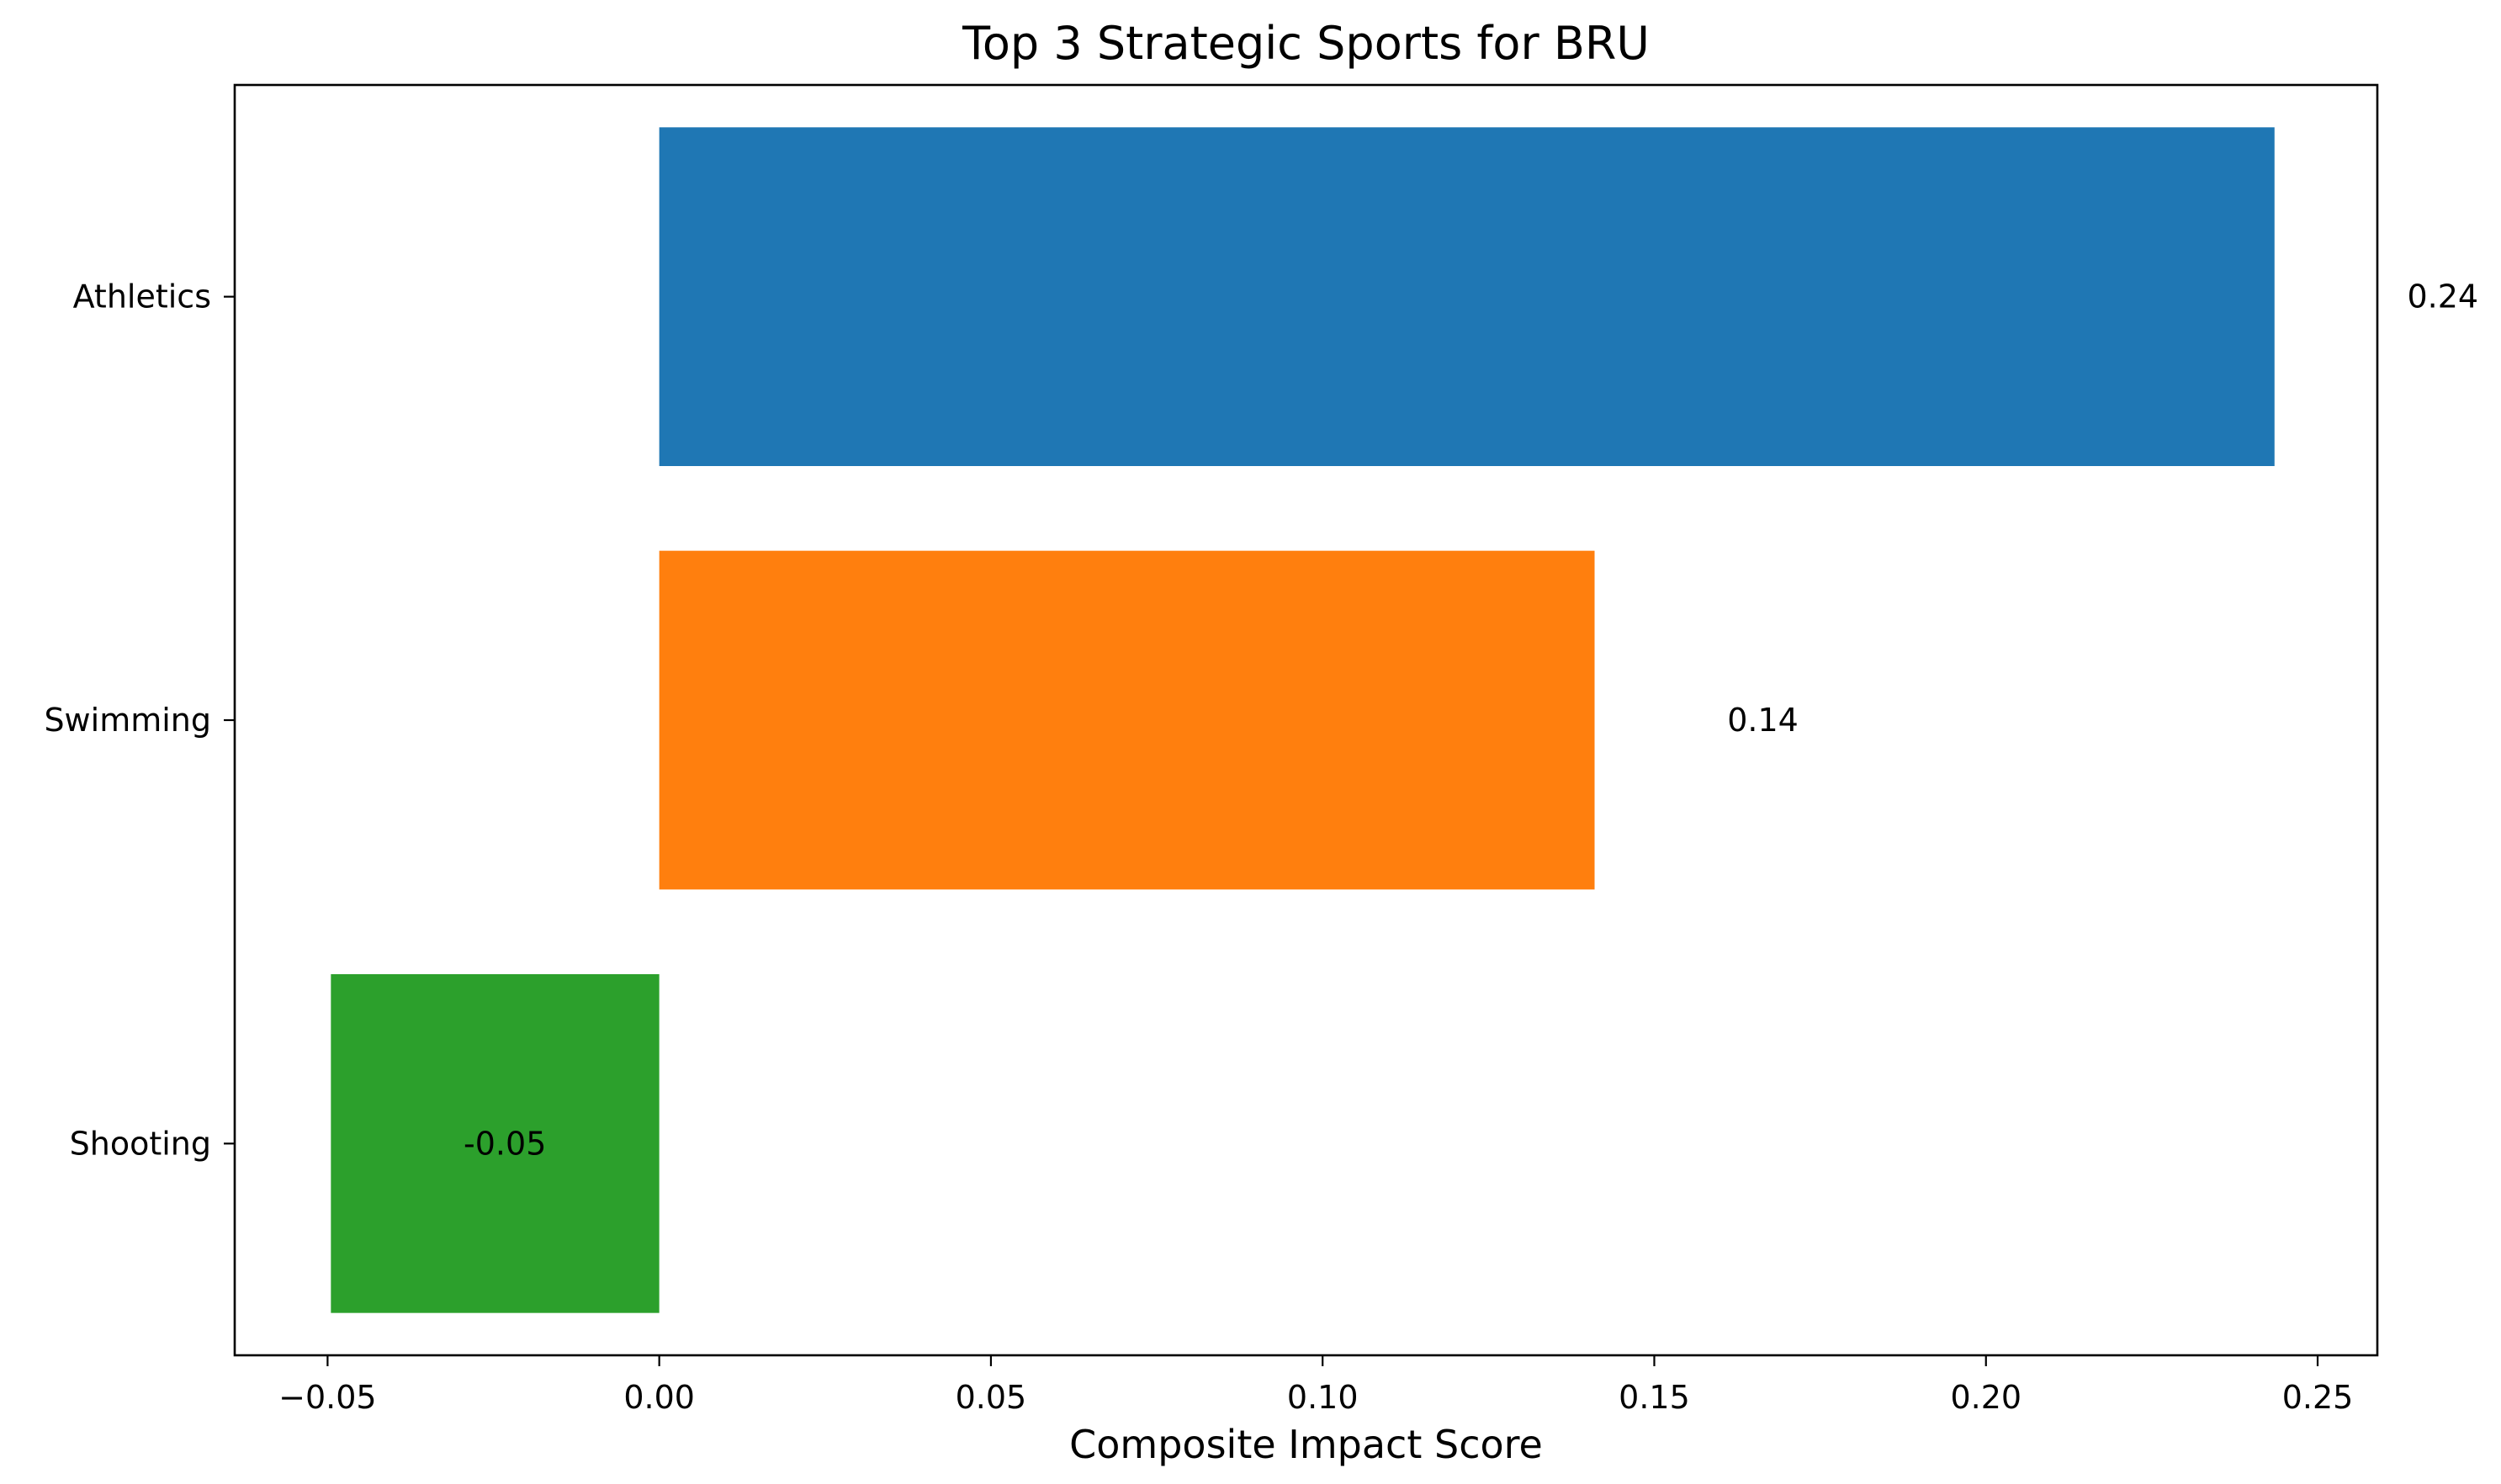  What do you see at coordinates (2442, 296) in the screenshot?
I see `data-label-athletics: 0.24` at bounding box center [2442, 296].